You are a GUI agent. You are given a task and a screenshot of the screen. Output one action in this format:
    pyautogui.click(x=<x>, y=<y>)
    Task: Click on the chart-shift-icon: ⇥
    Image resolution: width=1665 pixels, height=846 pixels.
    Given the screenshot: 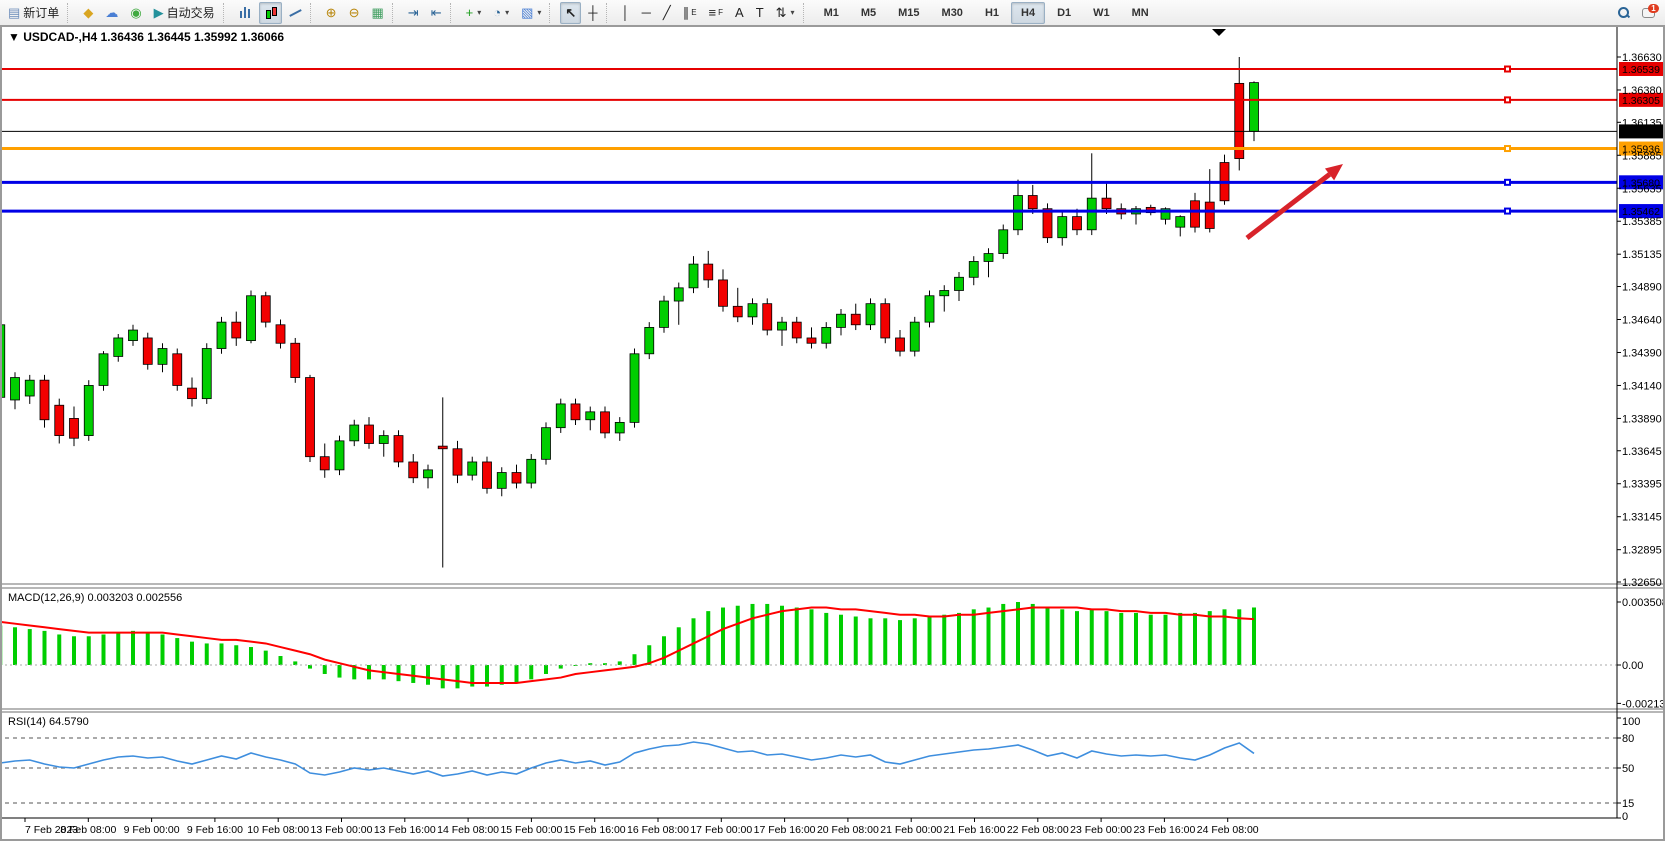 What is the action you would take?
    pyautogui.click(x=413, y=12)
    